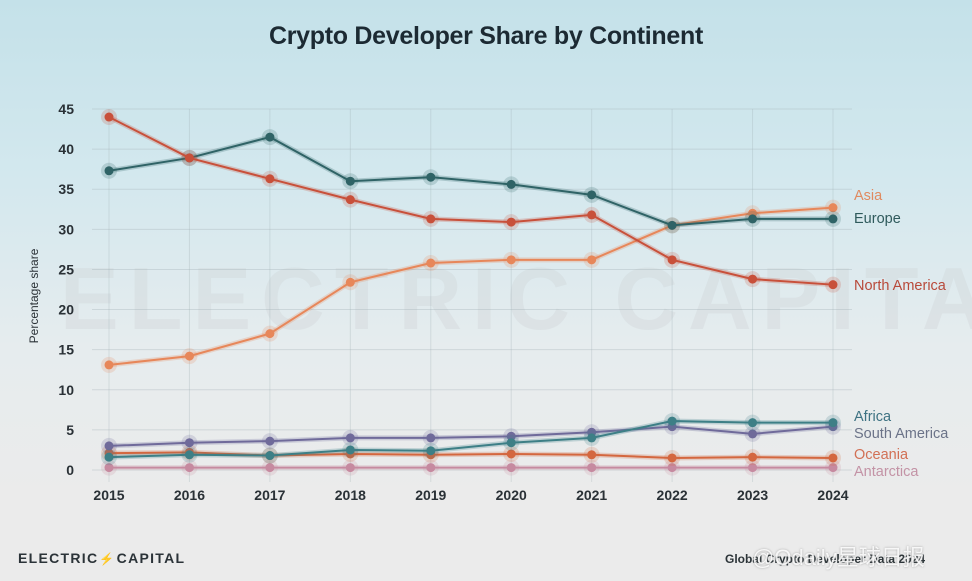 This screenshot has height=581, width=972. What do you see at coordinates (151, 558) in the screenshot?
I see `logo-text-right: CAPITAL` at bounding box center [151, 558].